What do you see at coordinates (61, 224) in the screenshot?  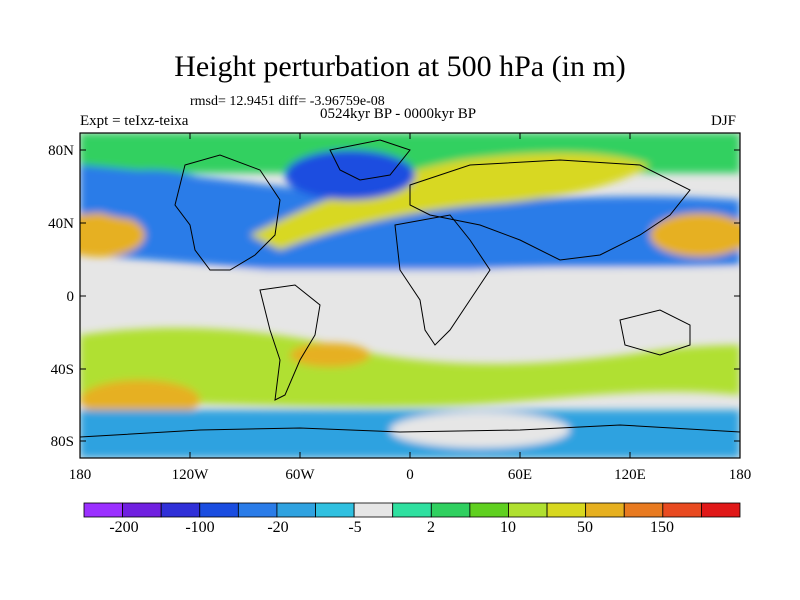 I see `lat-label-40n: 40N` at bounding box center [61, 224].